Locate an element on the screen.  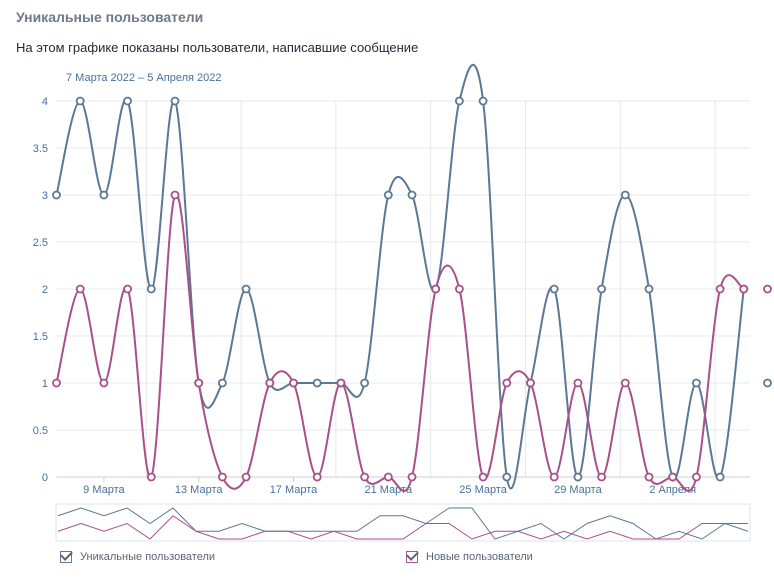
y-tick-label: 4 is located at coordinates (45, 102).